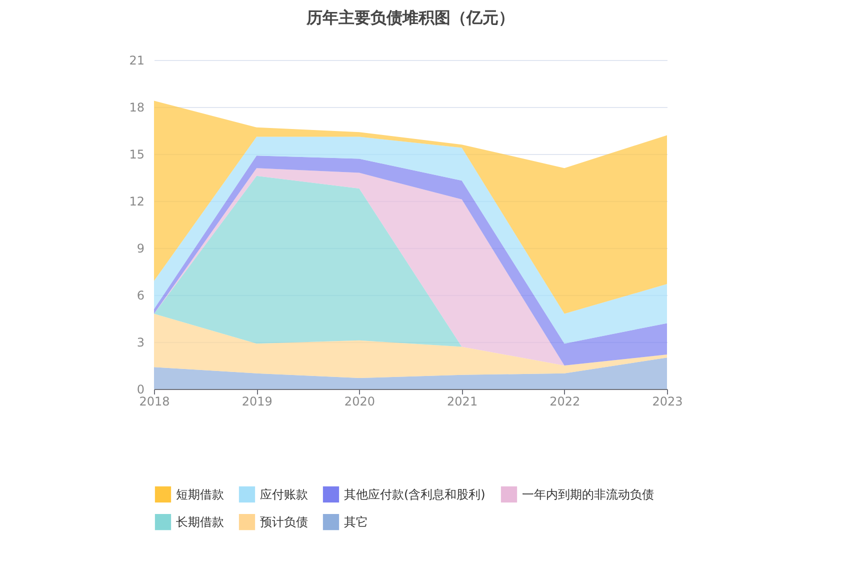 Image resolution: width=850 pixels, height=575 pixels. Describe the element at coordinates (140, 249) in the screenshot. I see `y-tick-label: 9` at that location.